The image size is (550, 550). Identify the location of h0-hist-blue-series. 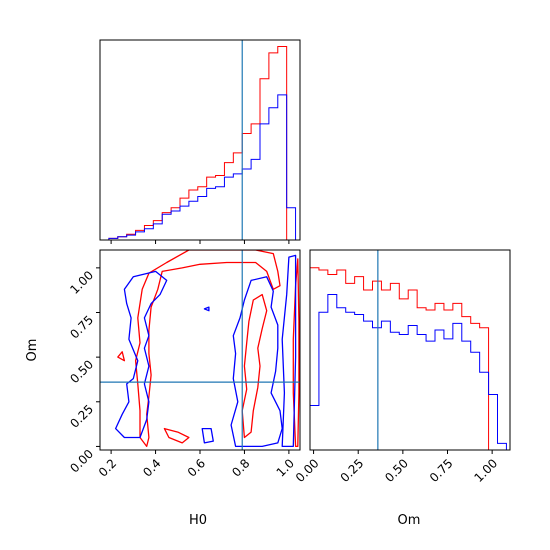
(198, 167).